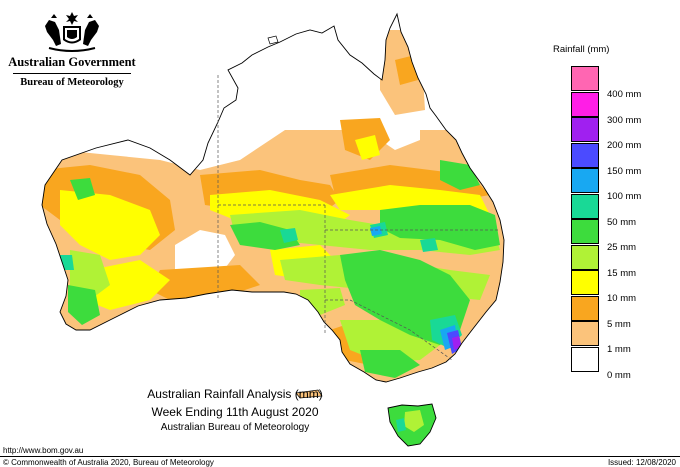  What do you see at coordinates (72, 62) in the screenshot?
I see `government-name: Australian Government` at bounding box center [72, 62].